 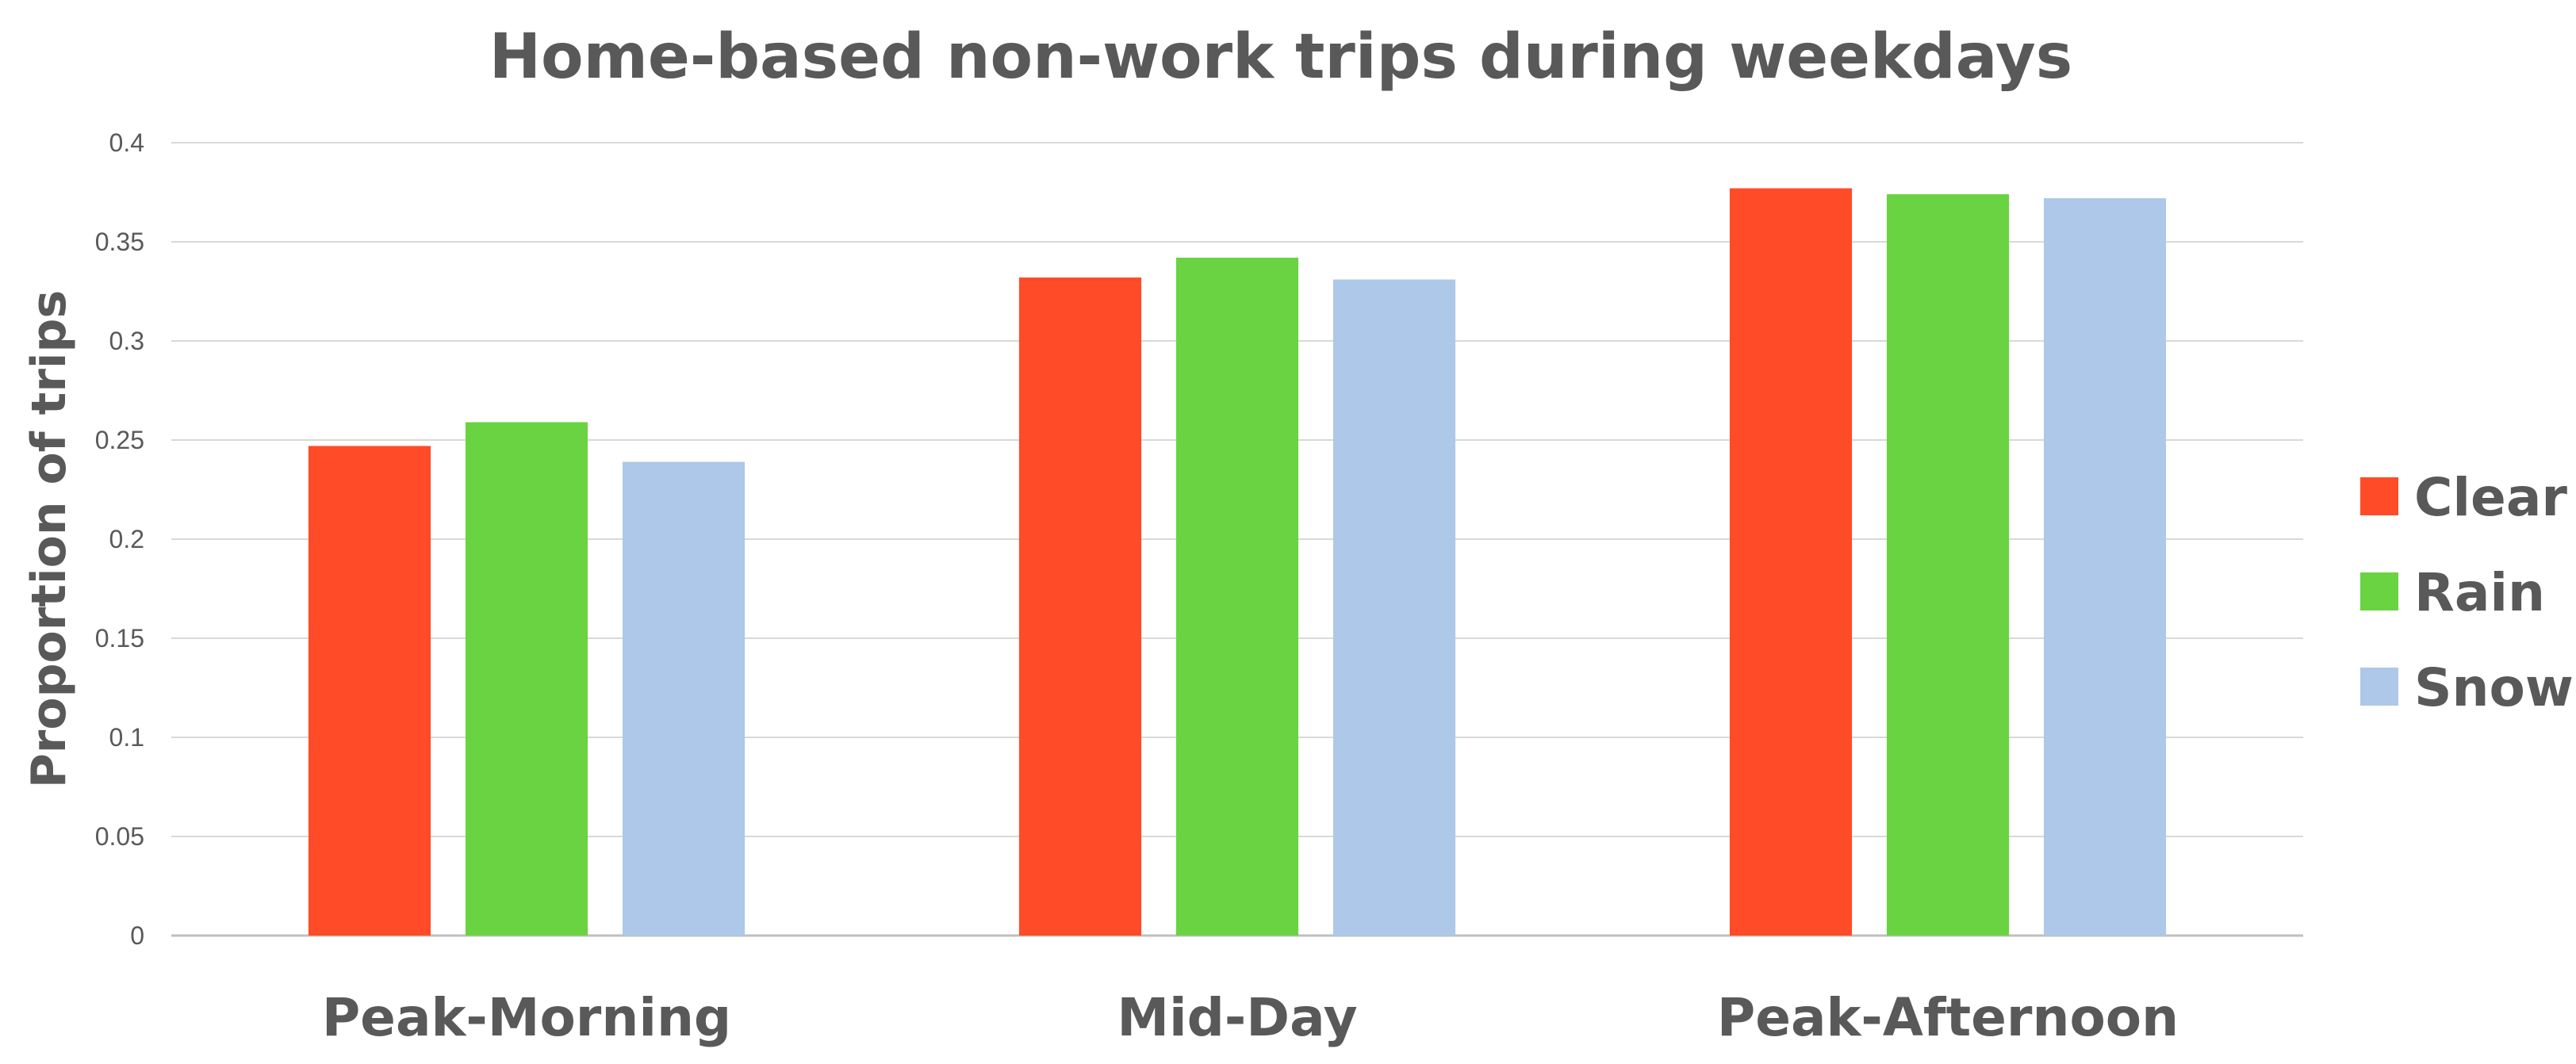 What do you see at coordinates (1948, 565) in the screenshot?
I see `bar-rain-peak-afternoon` at bounding box center [1948, 565].